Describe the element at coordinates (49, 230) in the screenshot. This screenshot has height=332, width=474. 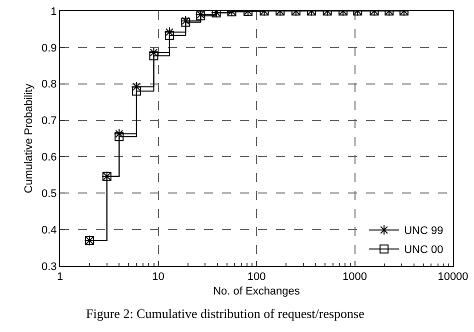
I see `y-tick-label: 0.4` at that location.